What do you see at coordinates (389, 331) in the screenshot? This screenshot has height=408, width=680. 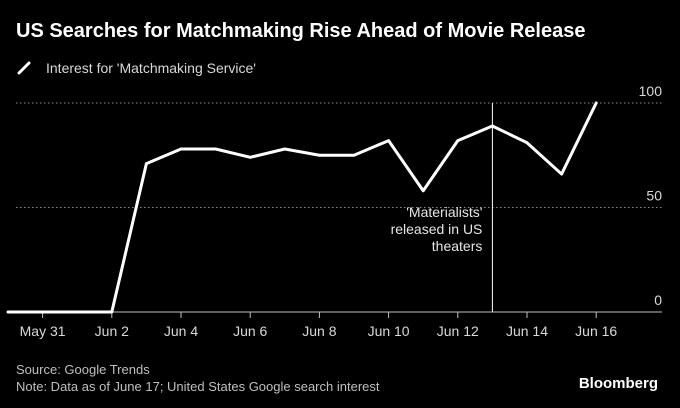 I see `x-tick-label: Jun 10` at bounding box center [389, 331].